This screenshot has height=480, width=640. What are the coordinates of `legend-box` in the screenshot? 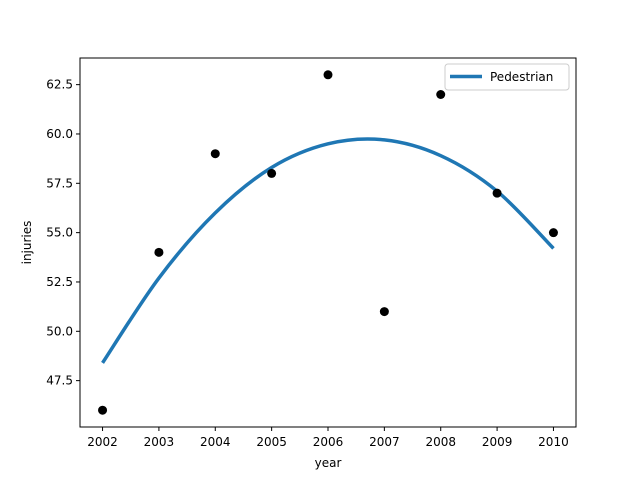 It's located at (507, 77).